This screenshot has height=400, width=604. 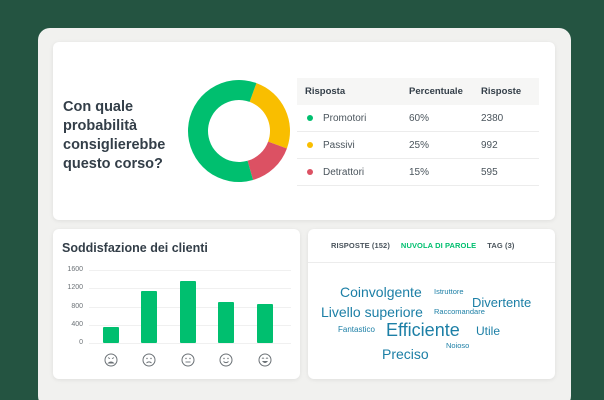 I want to click on cloud-word: Istruttore, so click(x=449, y=291).